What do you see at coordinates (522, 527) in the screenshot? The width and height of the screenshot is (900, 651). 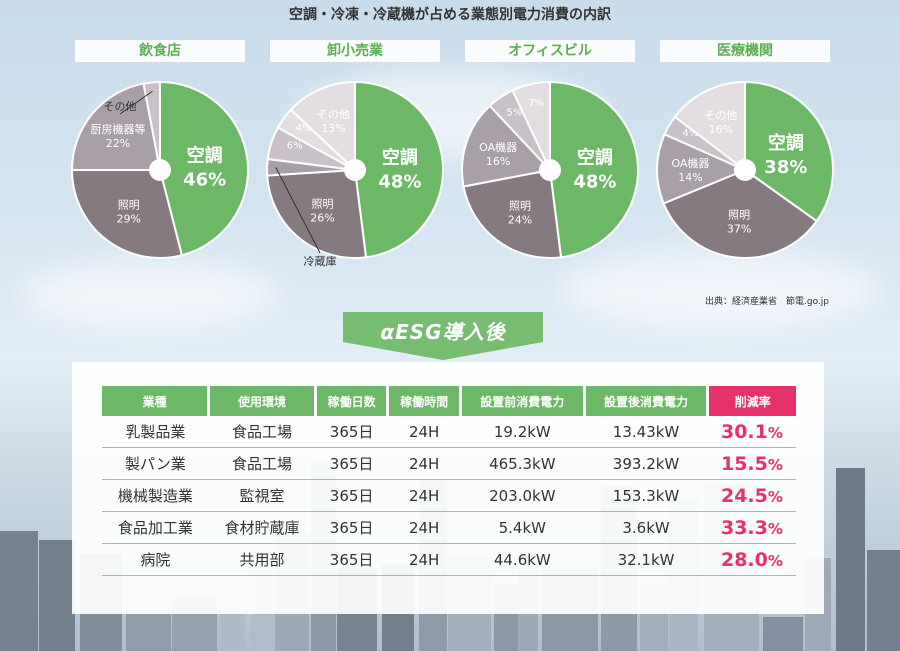 I see `power-before-cell: 5.4kW` at bounding box center [522, 527].